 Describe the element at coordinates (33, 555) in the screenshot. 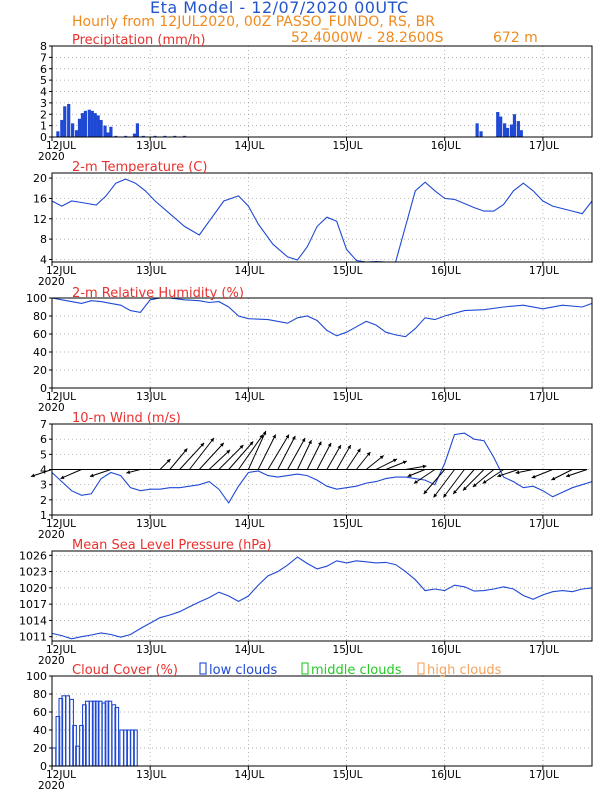

I see `ytick-label: 1026` at that location.